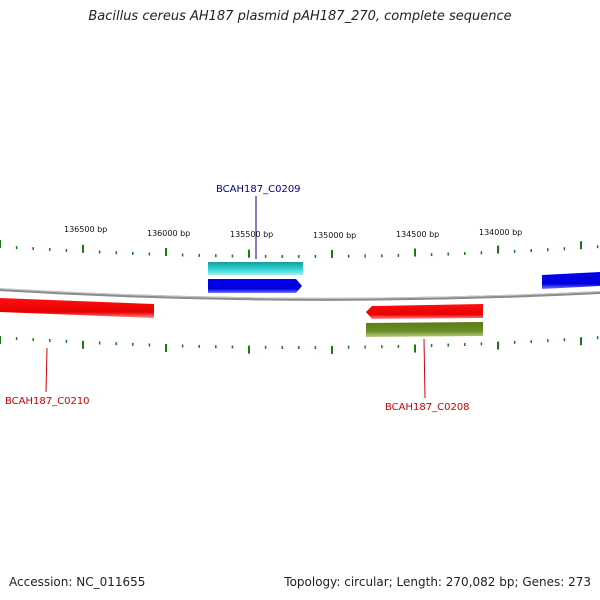  I want to click on gene-feature-olive, so click(424, 329).